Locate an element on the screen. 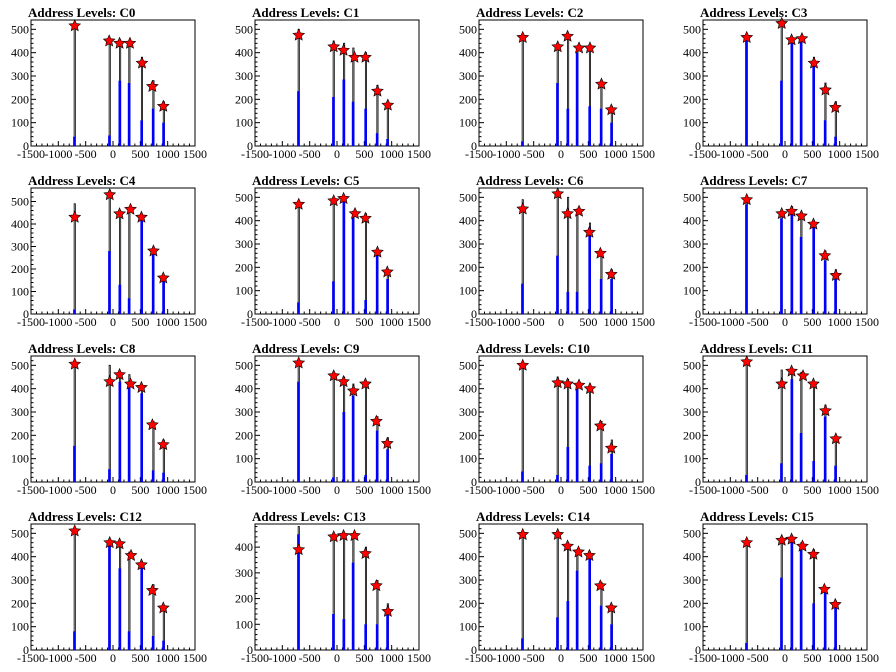 The width and height of the screenshot is (896, 672). y-tick-label: 500 is located at coordinates (468, 29).